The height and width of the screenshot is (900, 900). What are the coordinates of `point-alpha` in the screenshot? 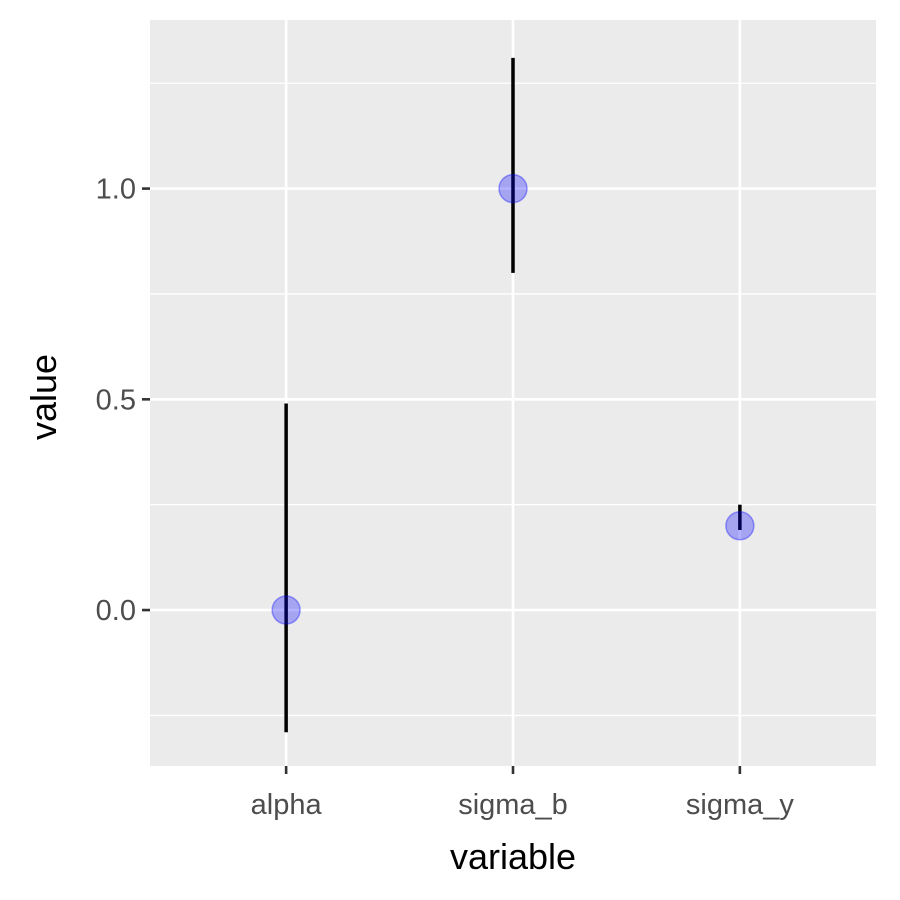 It's located at (286, 610).